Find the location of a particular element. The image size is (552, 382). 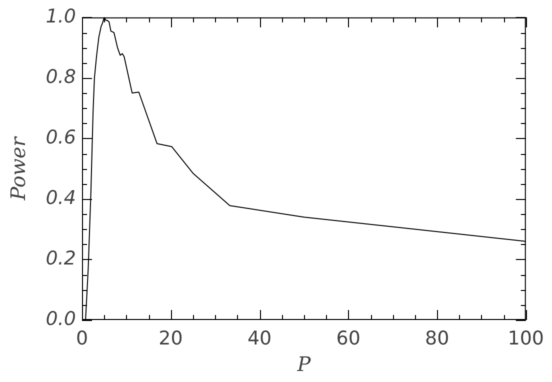

x-tick-label: 80 is located at coordinates (437, 338).